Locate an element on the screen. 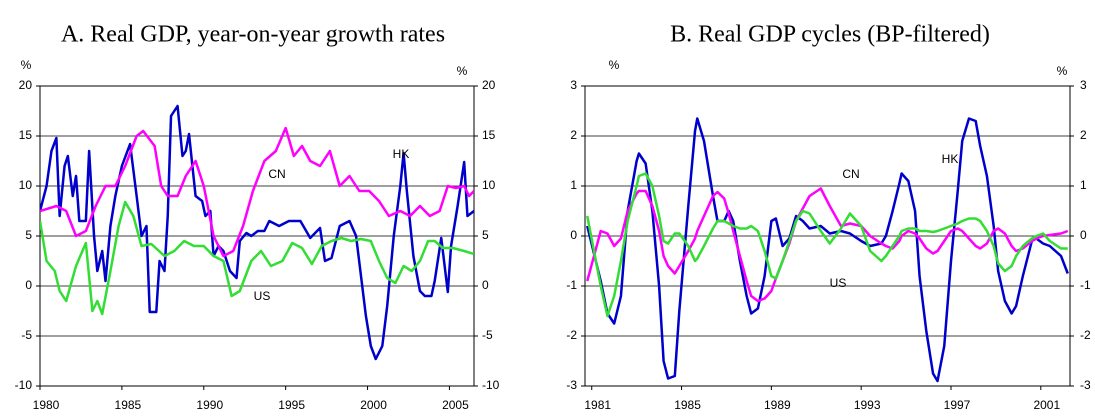  x-tick-label: 1989 is located at coordinates (777, 405).